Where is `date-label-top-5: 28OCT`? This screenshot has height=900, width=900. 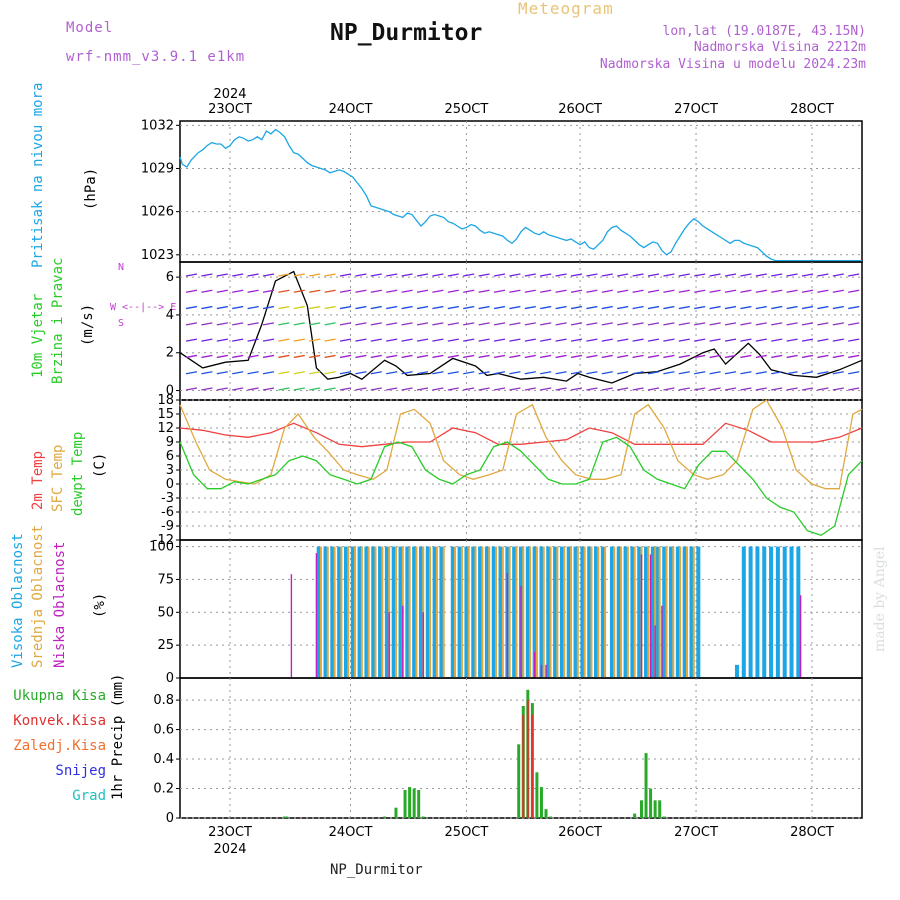
date-label-top-5: 28OCT is located at coordinates (812, 109).